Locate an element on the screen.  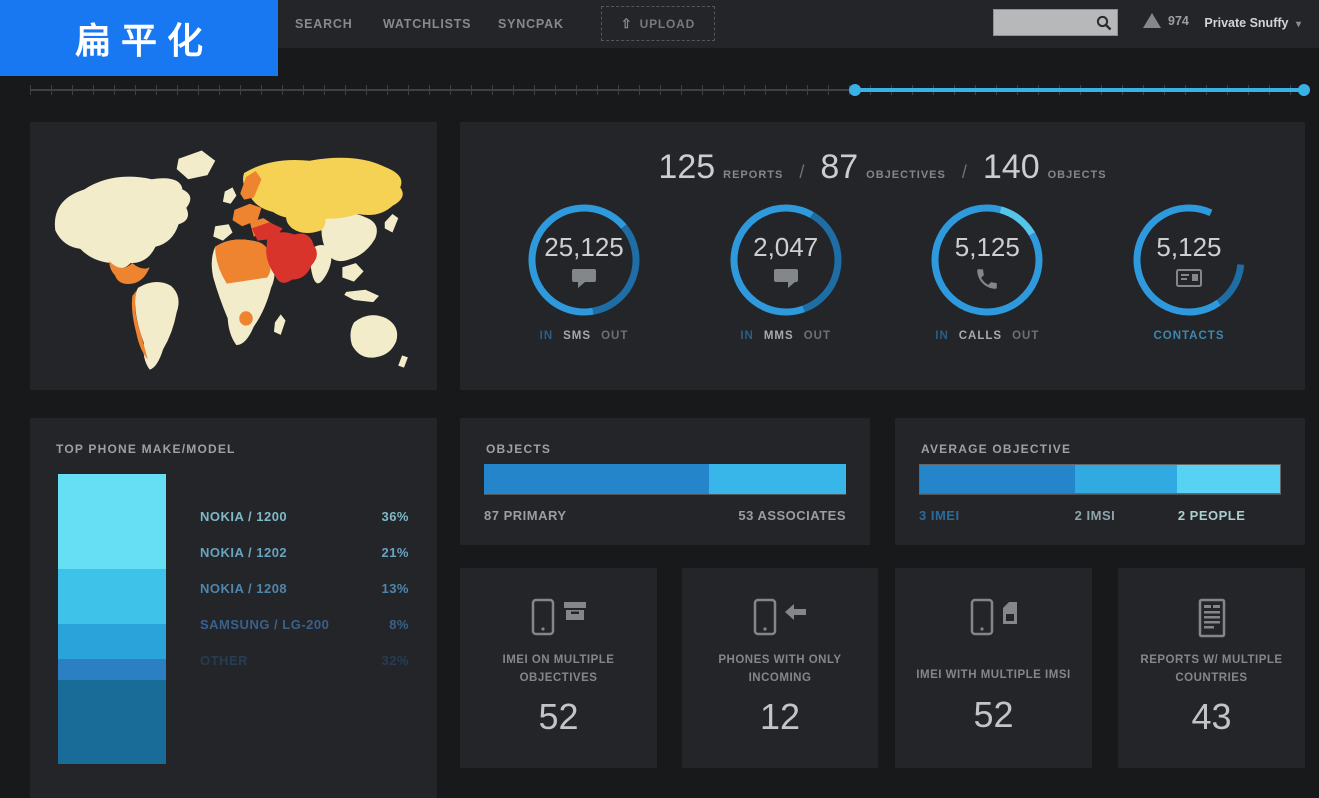
imei-multiple-imsi-card: IMEI WITH MULTIPLE IMSI 52 is located at coordinates (993, 668).